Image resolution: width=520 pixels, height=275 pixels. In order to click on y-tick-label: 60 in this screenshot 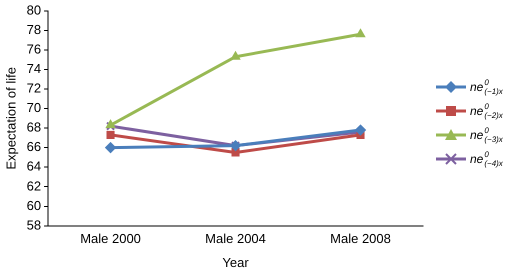, I will do `click(34, 205)`.